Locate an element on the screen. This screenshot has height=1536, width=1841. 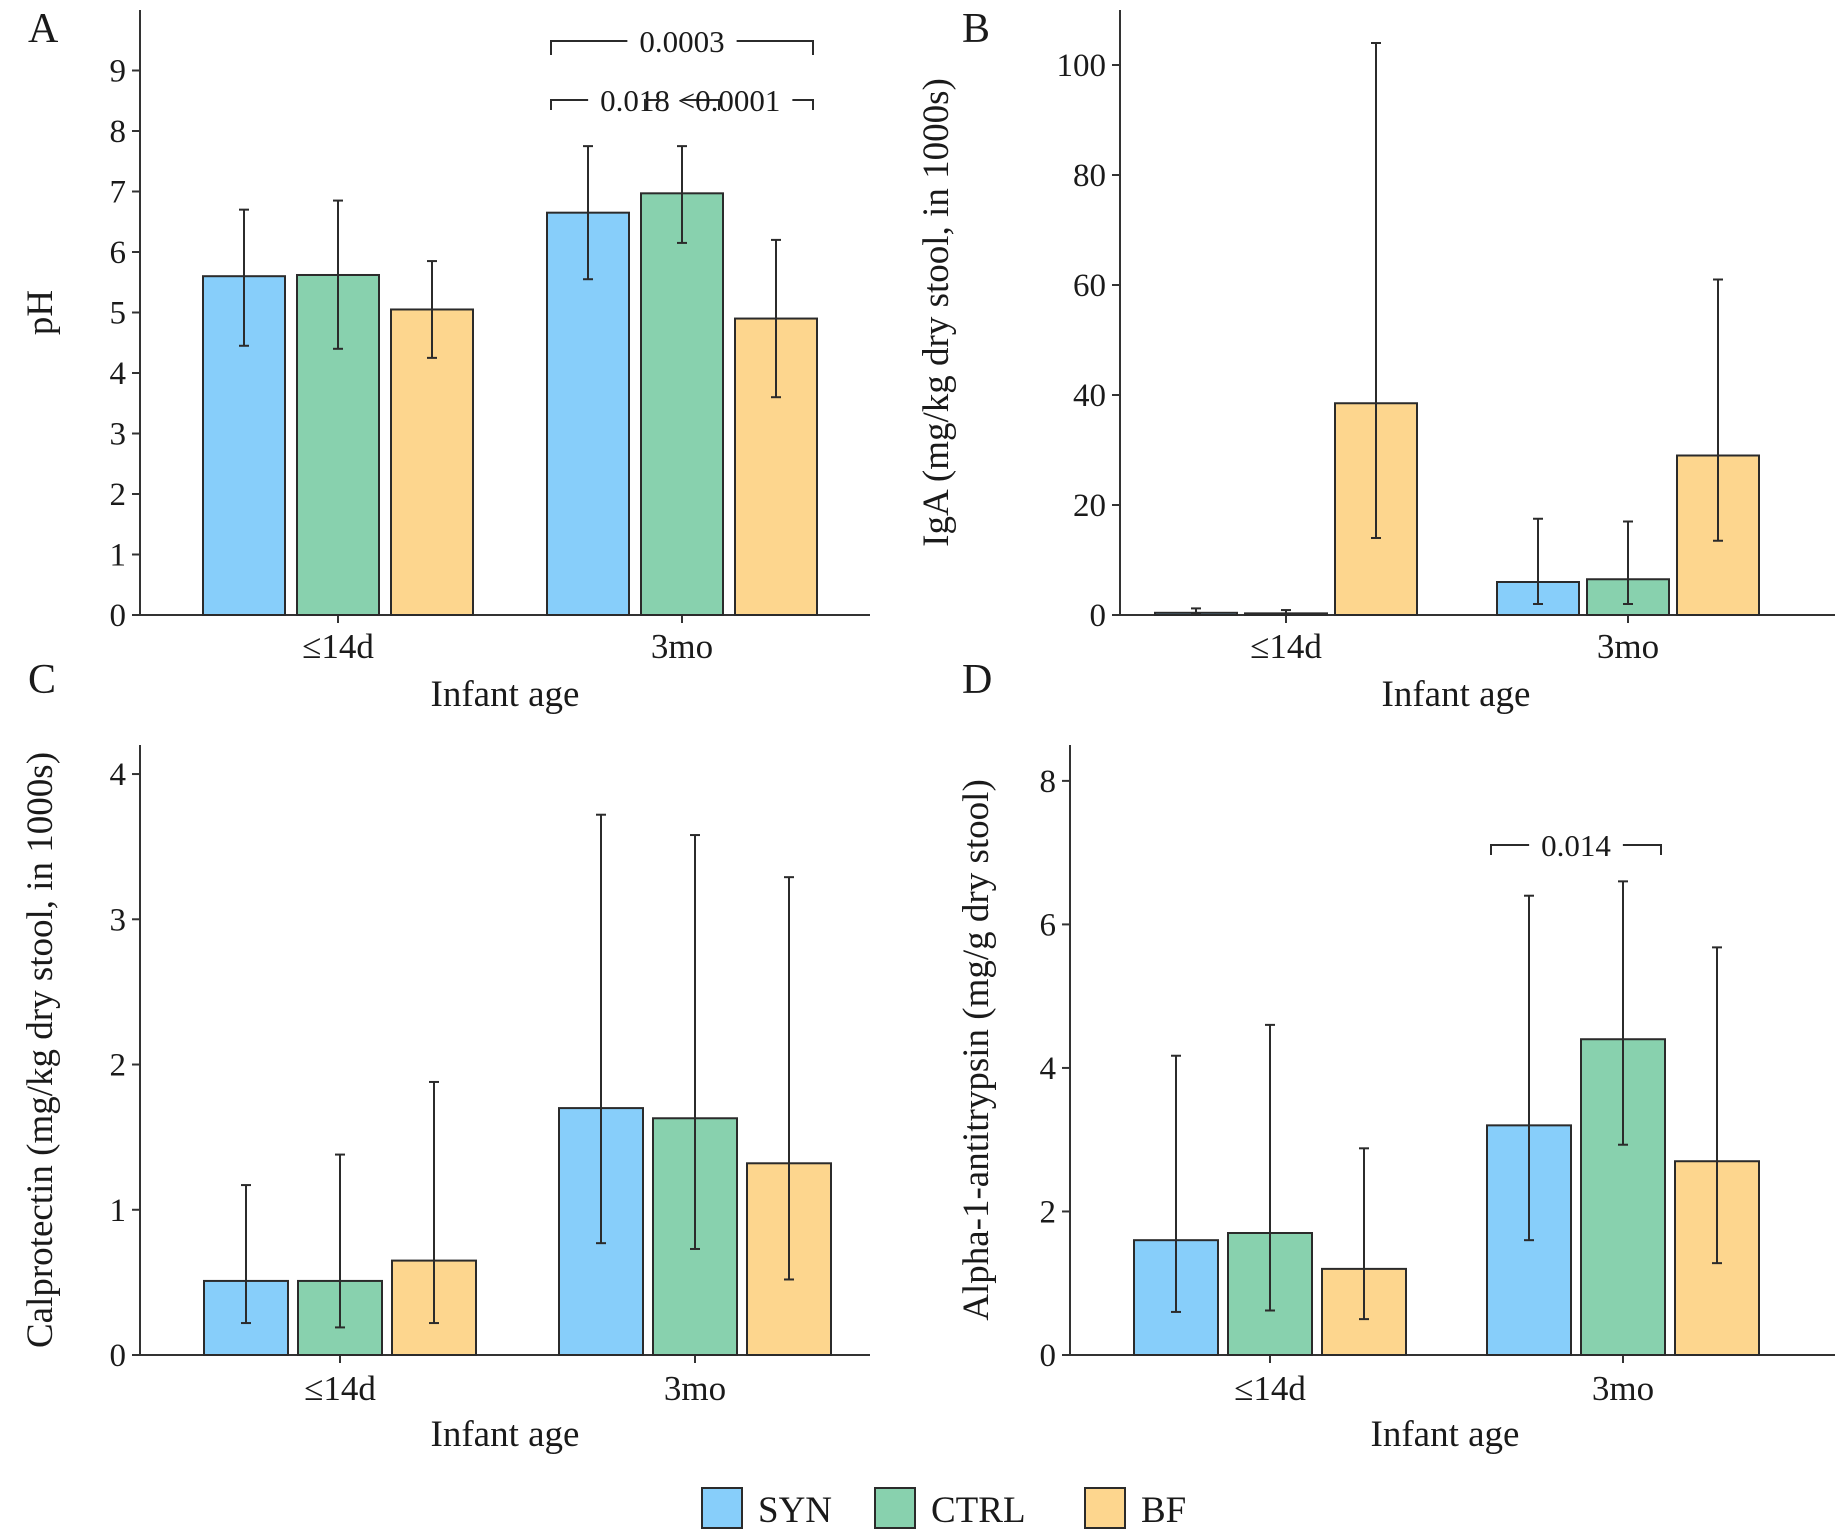
significance-label: <0.0001 is located at coordinates (729, 100).